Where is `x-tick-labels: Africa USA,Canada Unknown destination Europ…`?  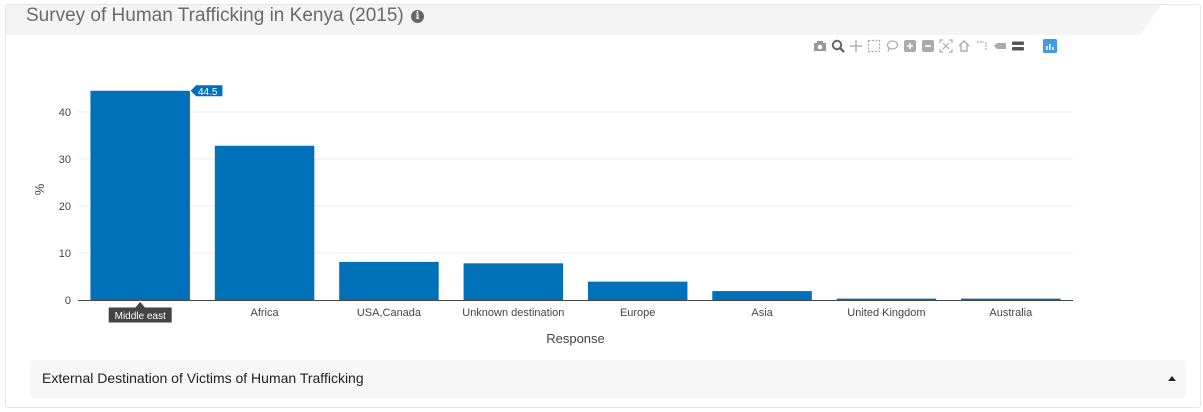
x-tick-labels: Africa USA,Canada Unknown destination Europ… is located at coordinates (642, 313).